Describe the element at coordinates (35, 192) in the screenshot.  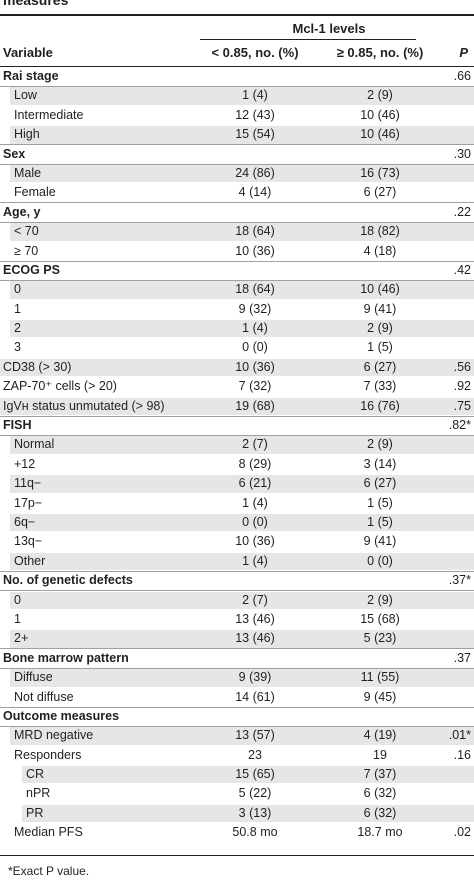
I see `row-label: Female` at that location.